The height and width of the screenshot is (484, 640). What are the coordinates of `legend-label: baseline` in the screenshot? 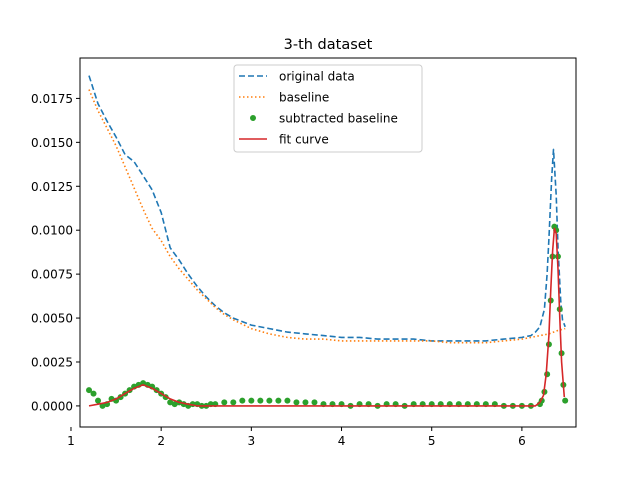 It's located at (304, 98).